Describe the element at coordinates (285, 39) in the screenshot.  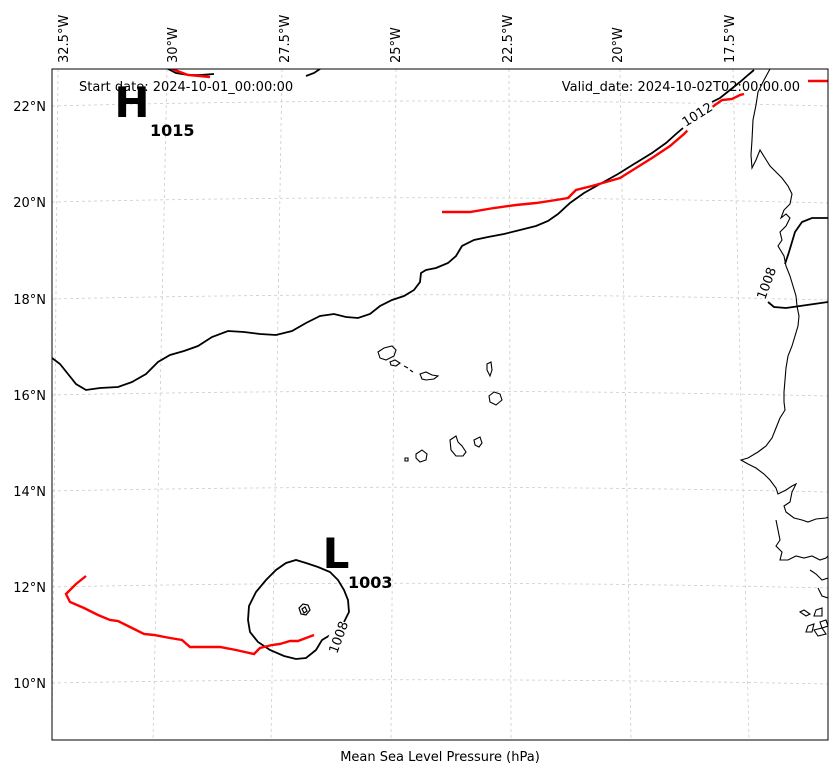
I see `lon-tick: 27.5°W` at that location.